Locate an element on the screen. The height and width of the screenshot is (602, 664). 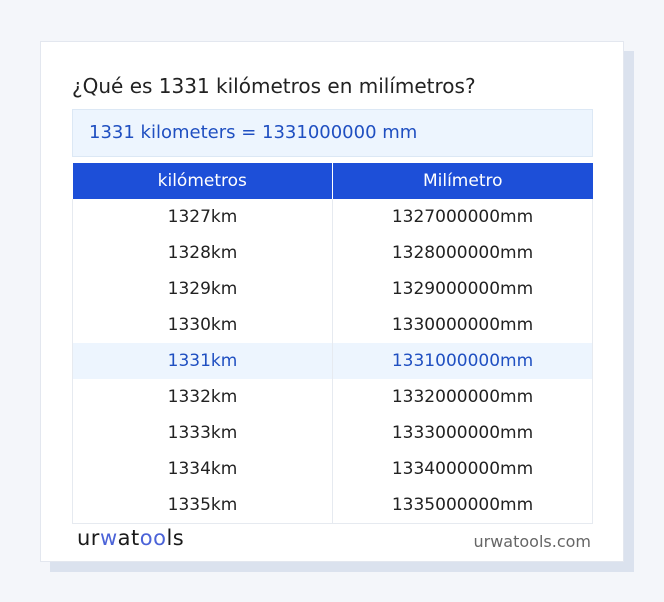
table-row: 1327km 1327000000mm is located at coordinates (332, 217).